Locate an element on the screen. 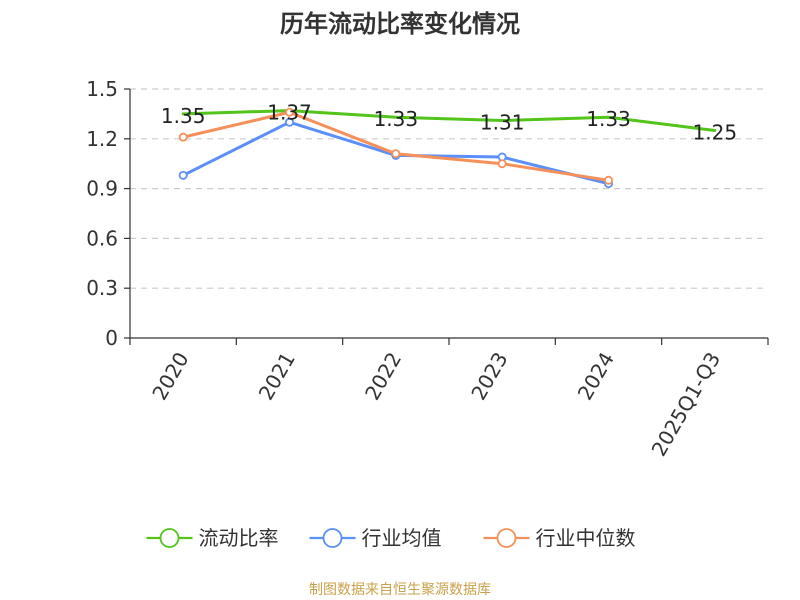 The height and width of the screenshot is (600, 800). data-label-layer: 1.35 1.37 1.33 1.31 1.33 1.25 is located at coordinates (449, 123).